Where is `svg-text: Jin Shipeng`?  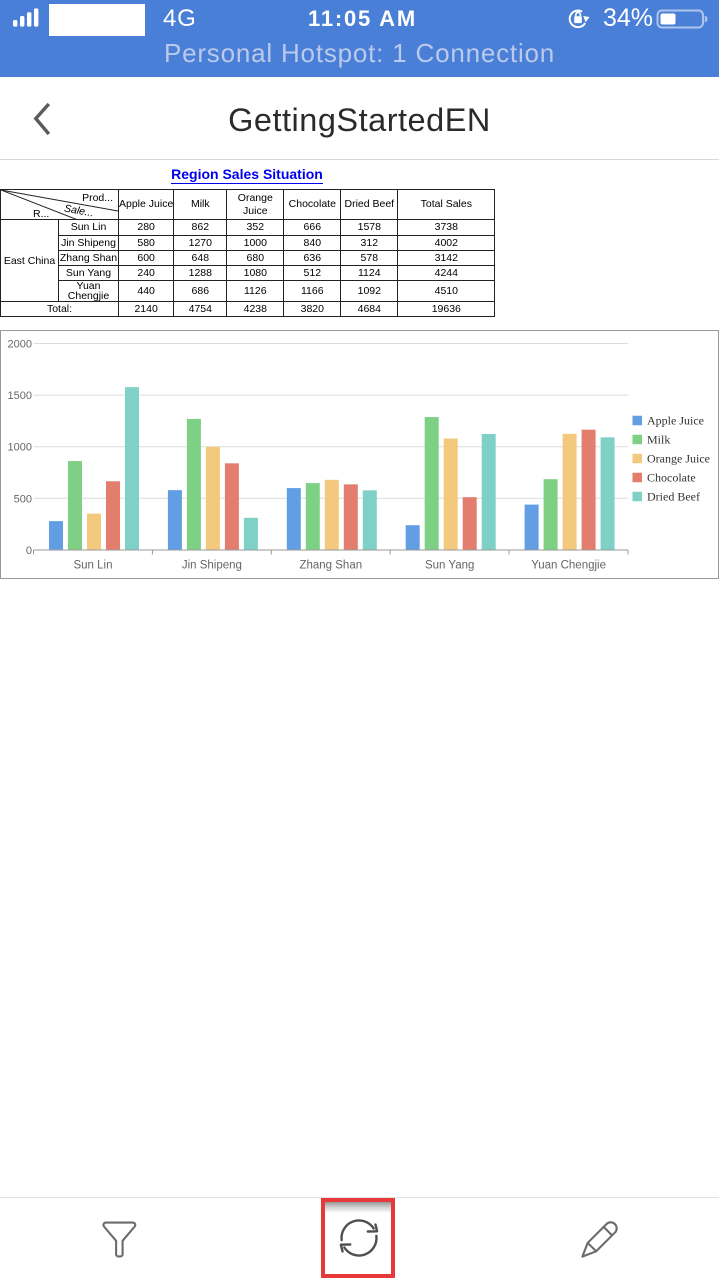
svg-text: Jin Shipeng is located at coordinates (212, 566).